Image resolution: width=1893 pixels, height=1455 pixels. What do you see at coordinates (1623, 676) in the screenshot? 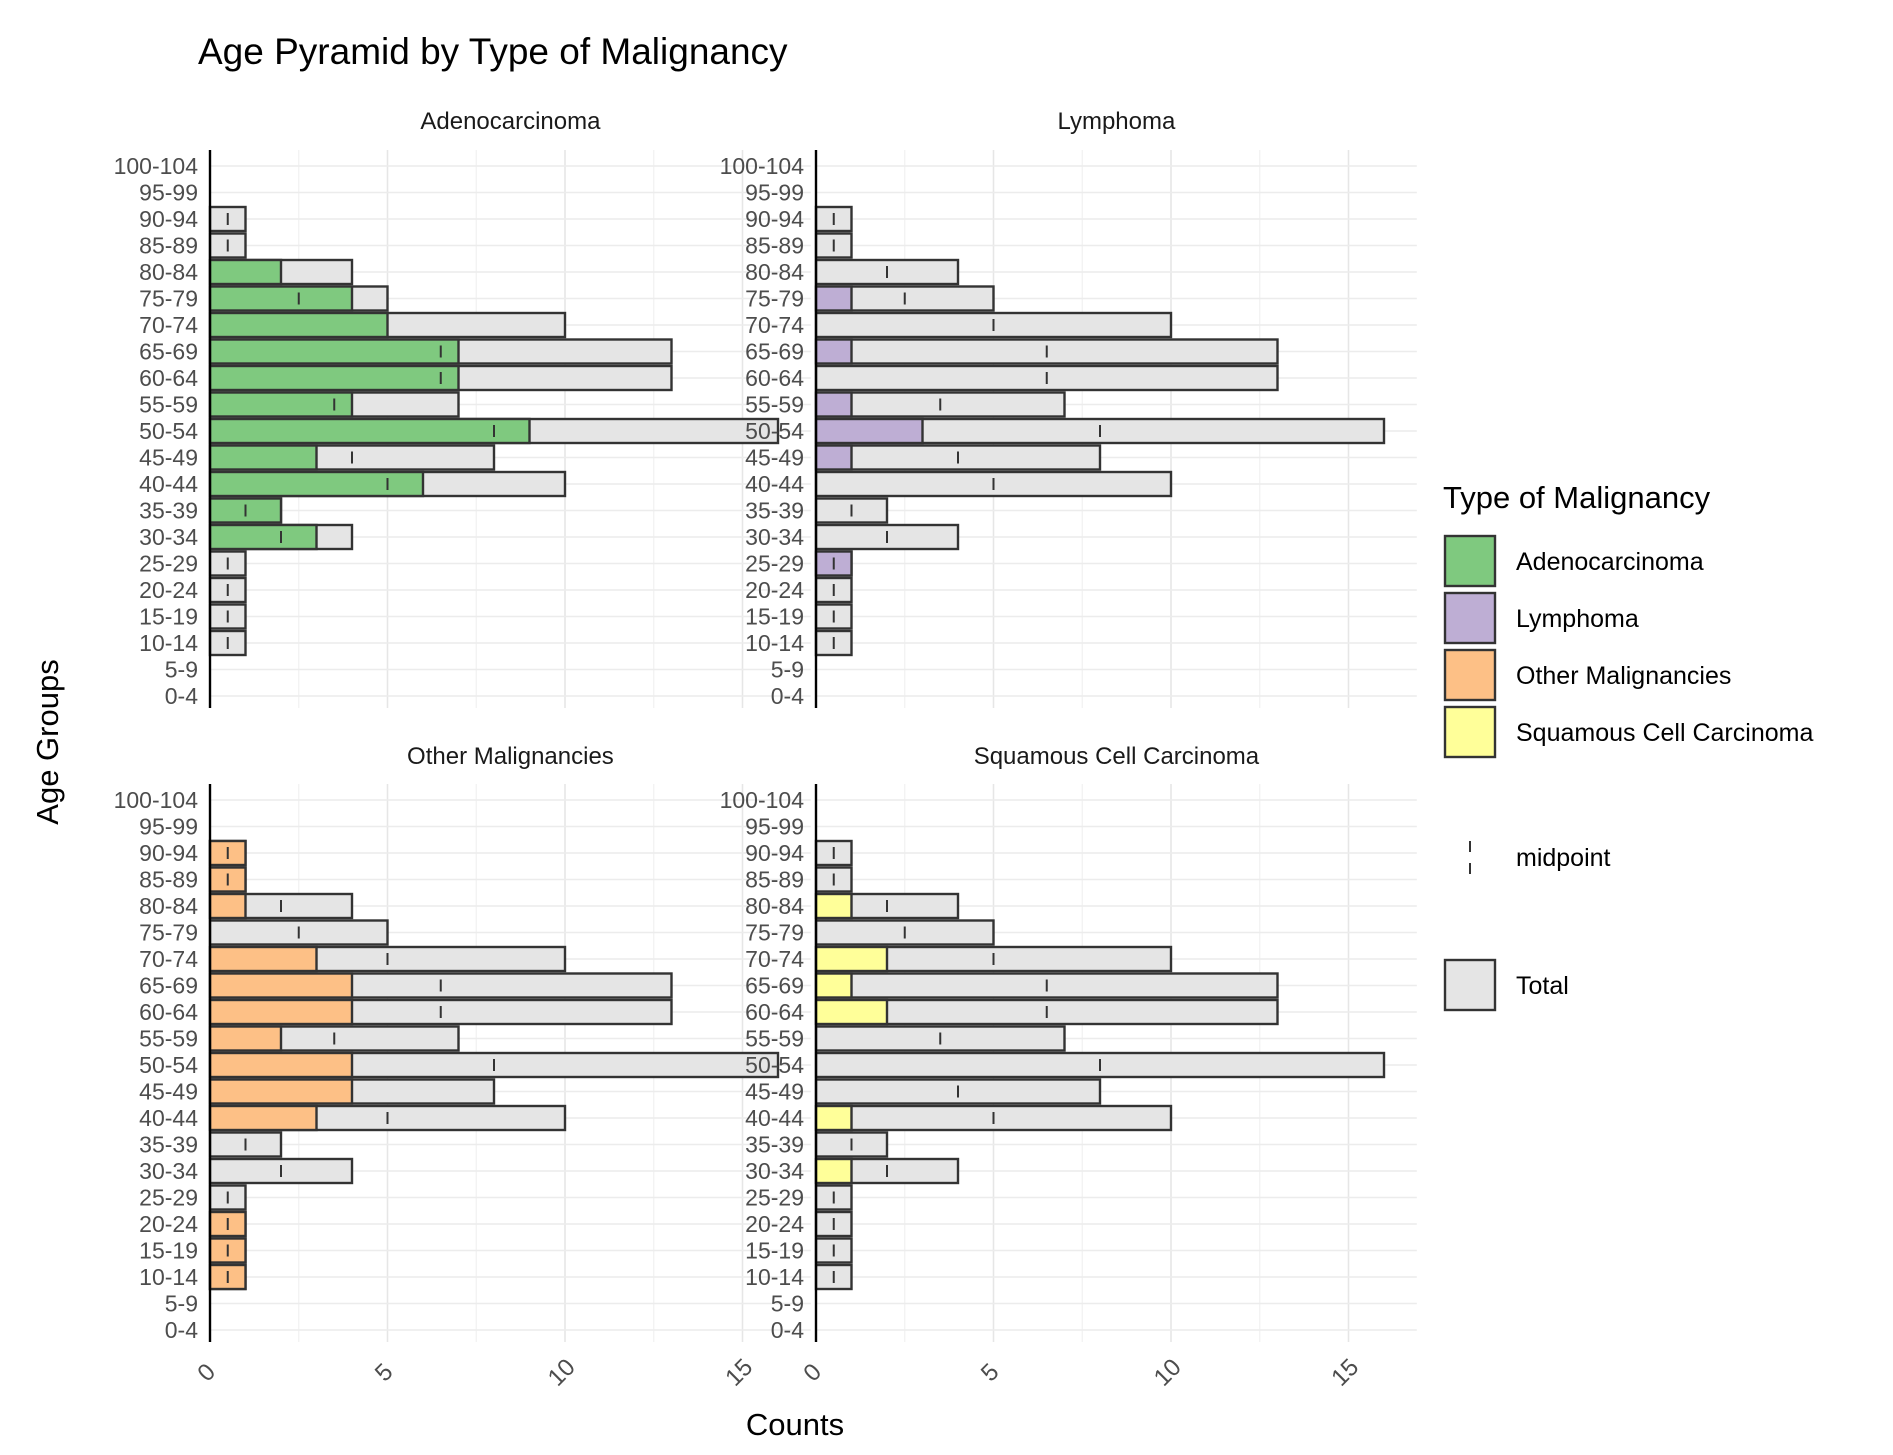
I see `legend-label-2: Other Malignancies` at bounding box center [1623, 676].